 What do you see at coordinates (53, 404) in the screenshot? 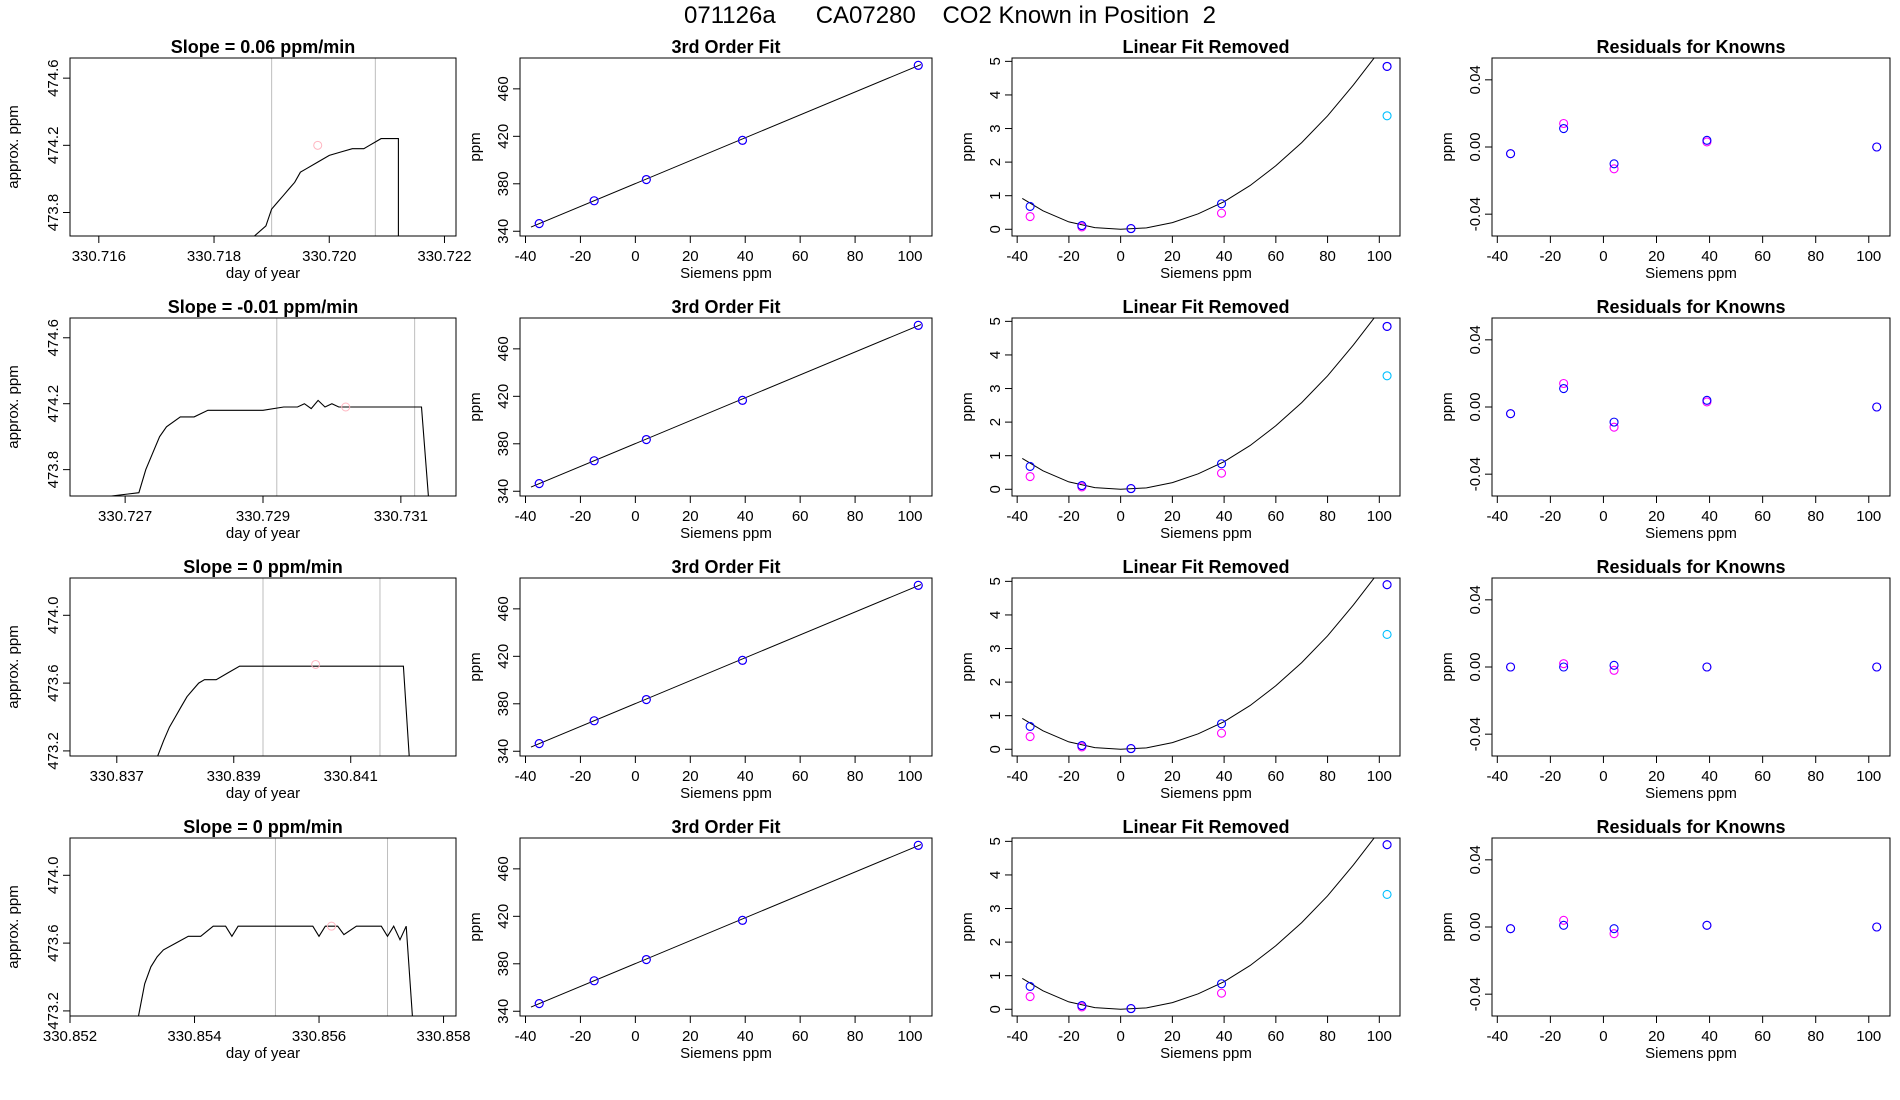
I see `y-tick-label: 474.2` at bounding box center [53, 404].